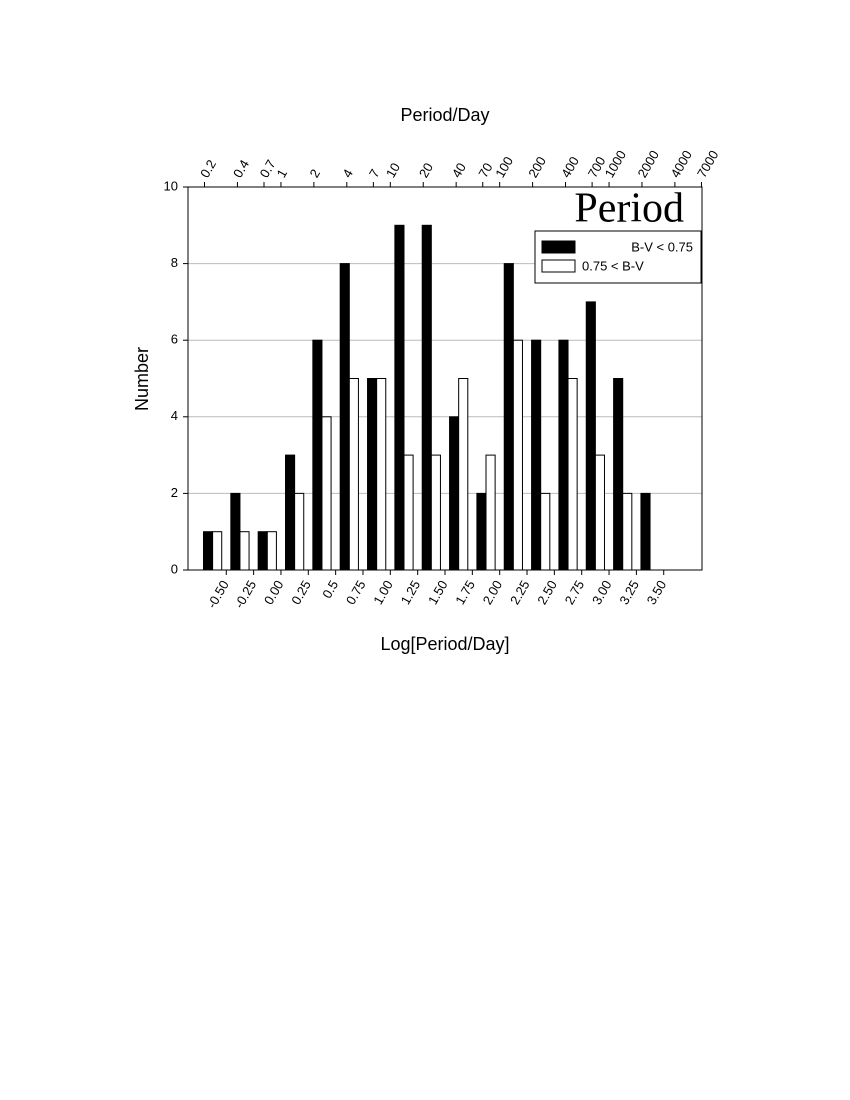 Image resolution: width=850 pixels, height=1100 pixels. What do you see at coordinates (504, 167) in the screenshot?
I see `top-tick-label: 100` at bounding box center [504, 167].